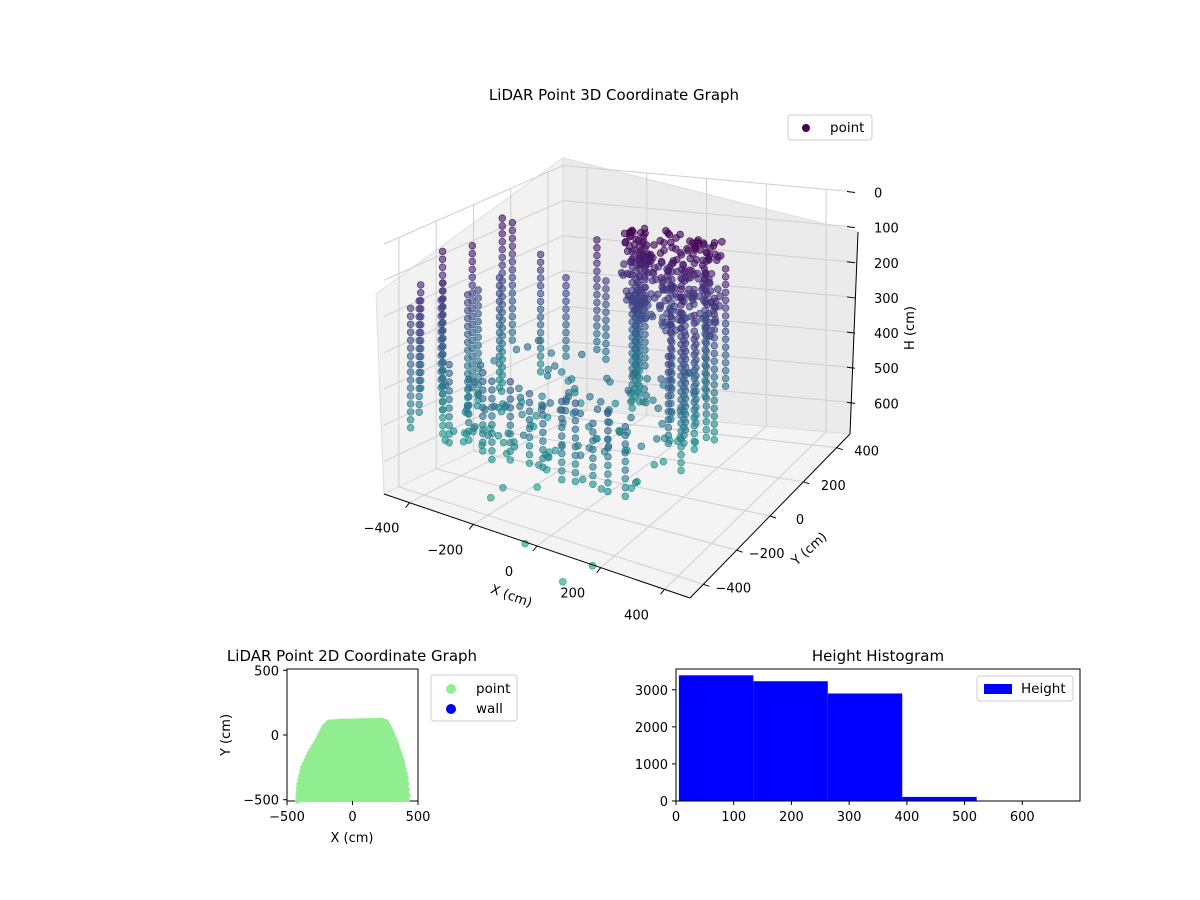  I want to click on x-tick-label-2d: 0, so click(352, 817).